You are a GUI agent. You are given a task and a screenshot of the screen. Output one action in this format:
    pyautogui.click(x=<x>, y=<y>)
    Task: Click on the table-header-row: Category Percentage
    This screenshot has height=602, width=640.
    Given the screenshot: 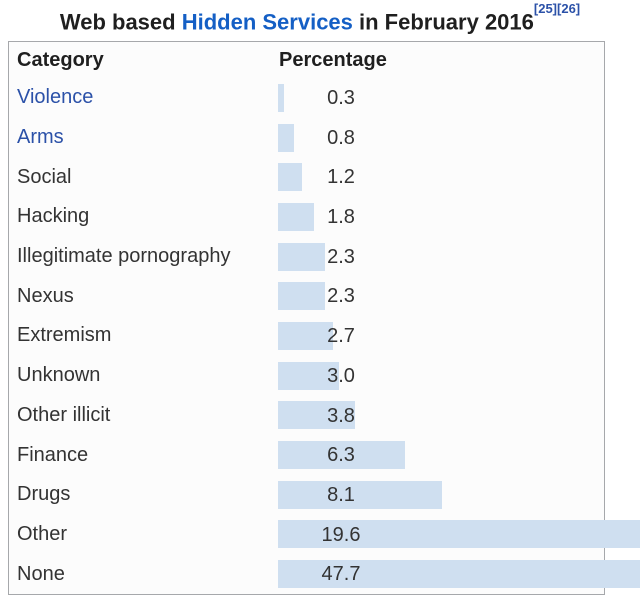 What is the action you would take?
    pyautogui.click(x=306, y=60)
    